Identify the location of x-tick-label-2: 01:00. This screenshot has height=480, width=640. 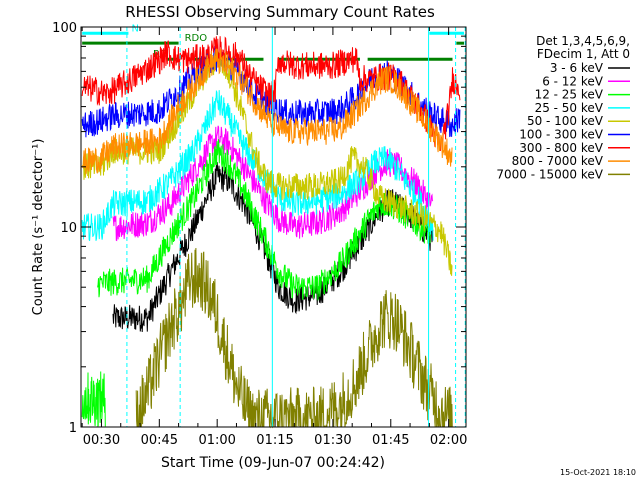
(216, 440).